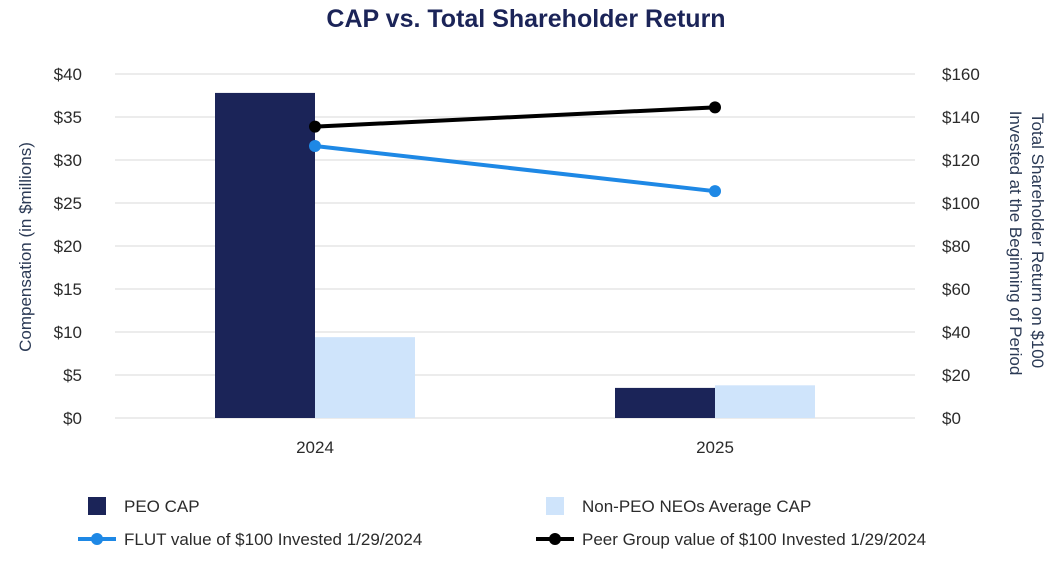  I want to click on y2-tick-label: $140, so click(961, 117).